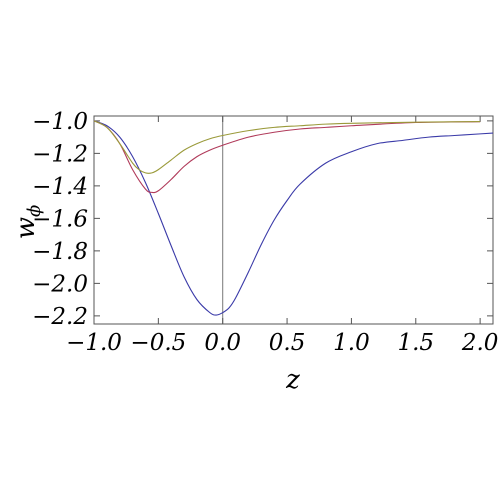 The height and width of the screenshot is (500, 500). What do you see at coordinates (26, 228) in the screenshot?
I see `y-axis-label-main: w` at bounding box center [26, 228].